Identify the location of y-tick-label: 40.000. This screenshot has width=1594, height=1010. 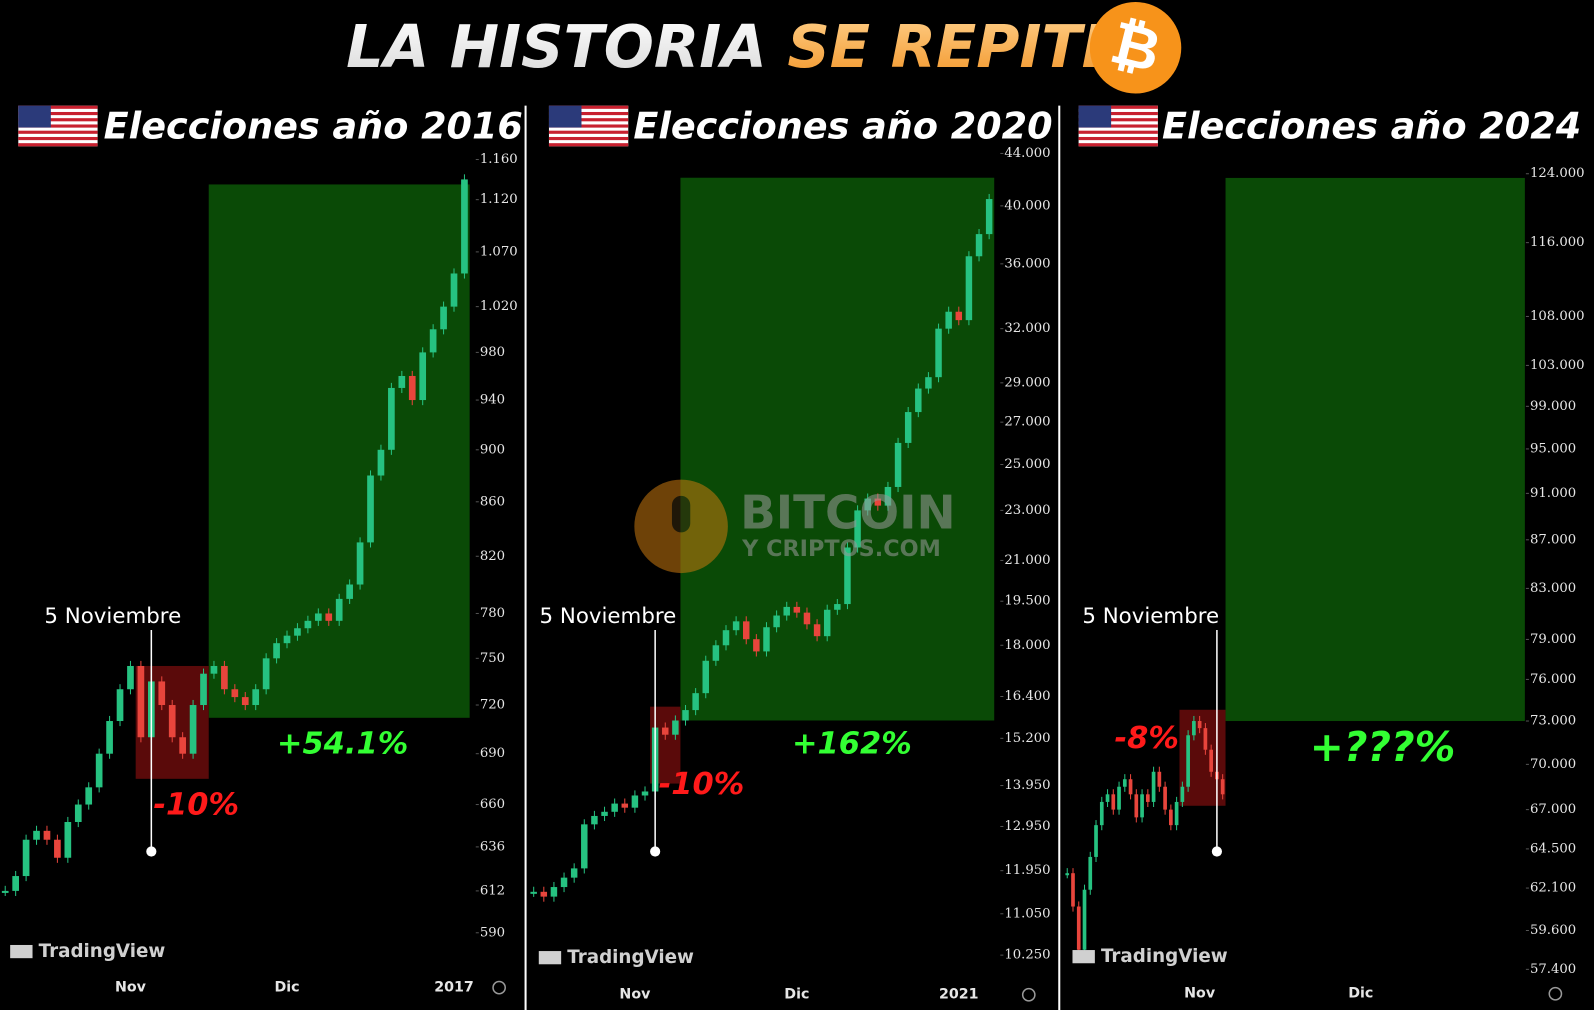
(1027, 205).